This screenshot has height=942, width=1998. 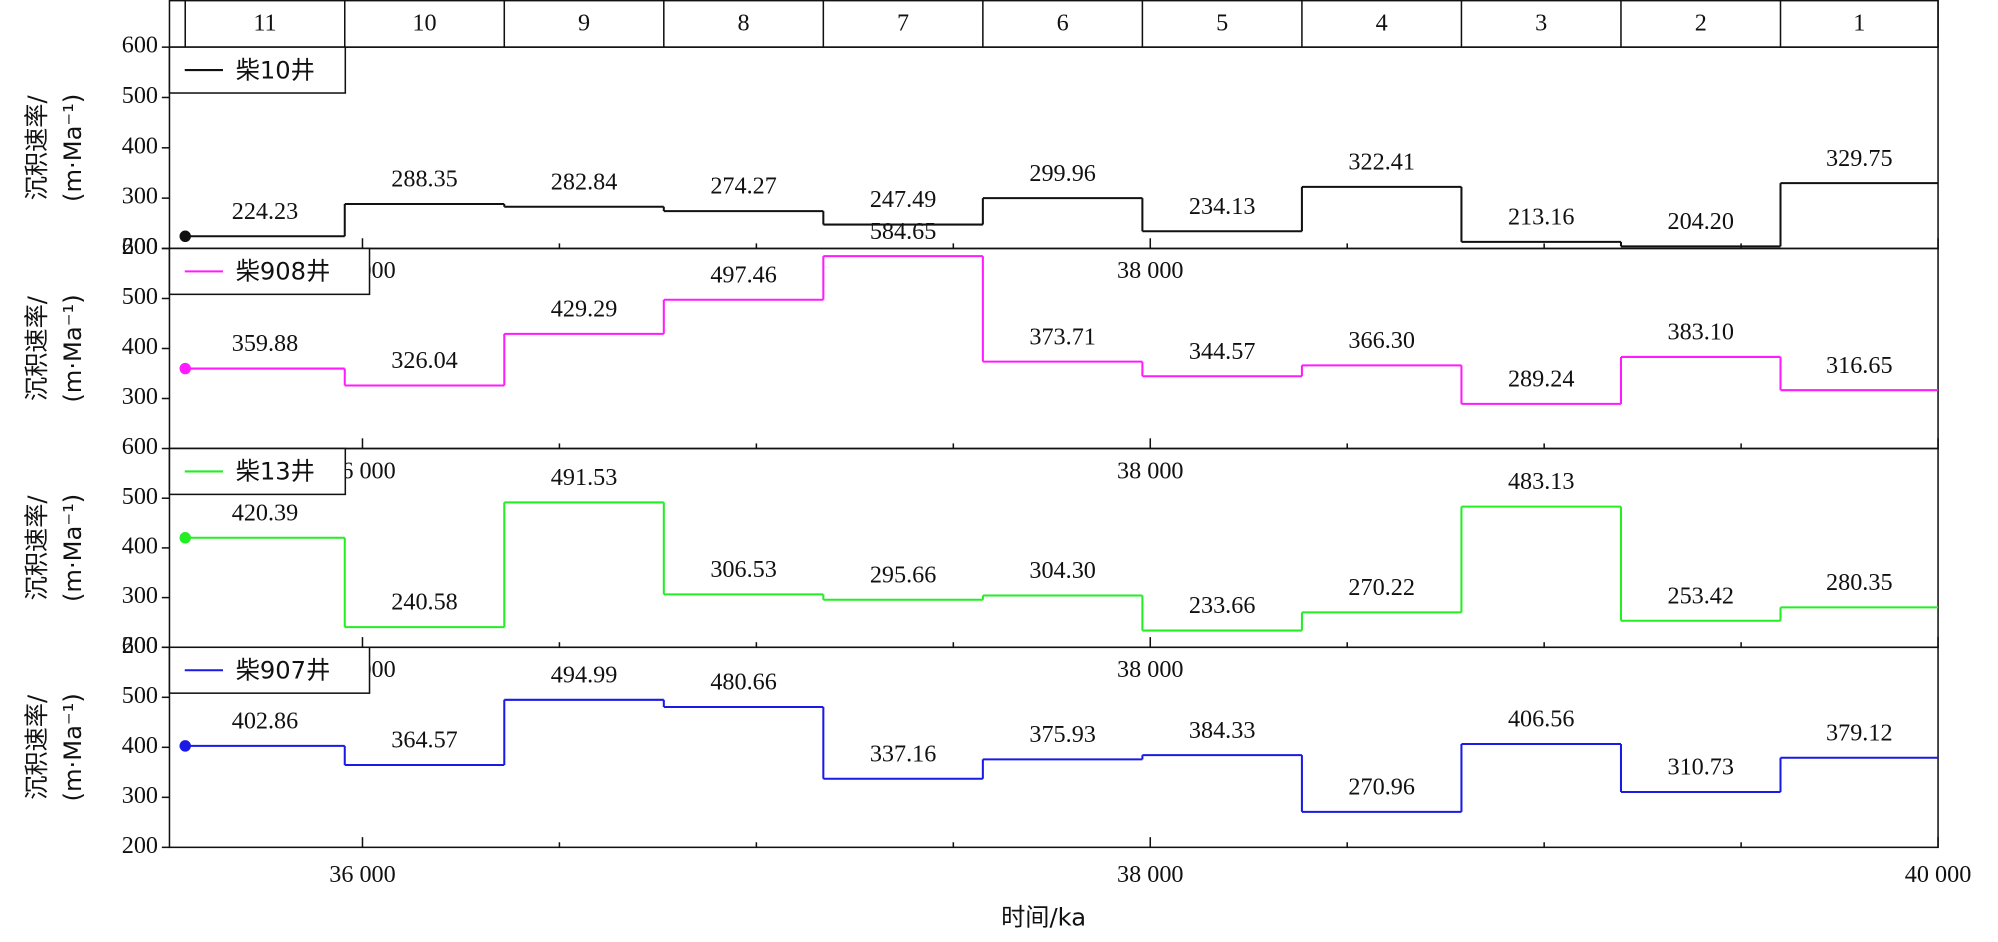 I want to click on value-label: 406.56, so click(x=1541, y=719).